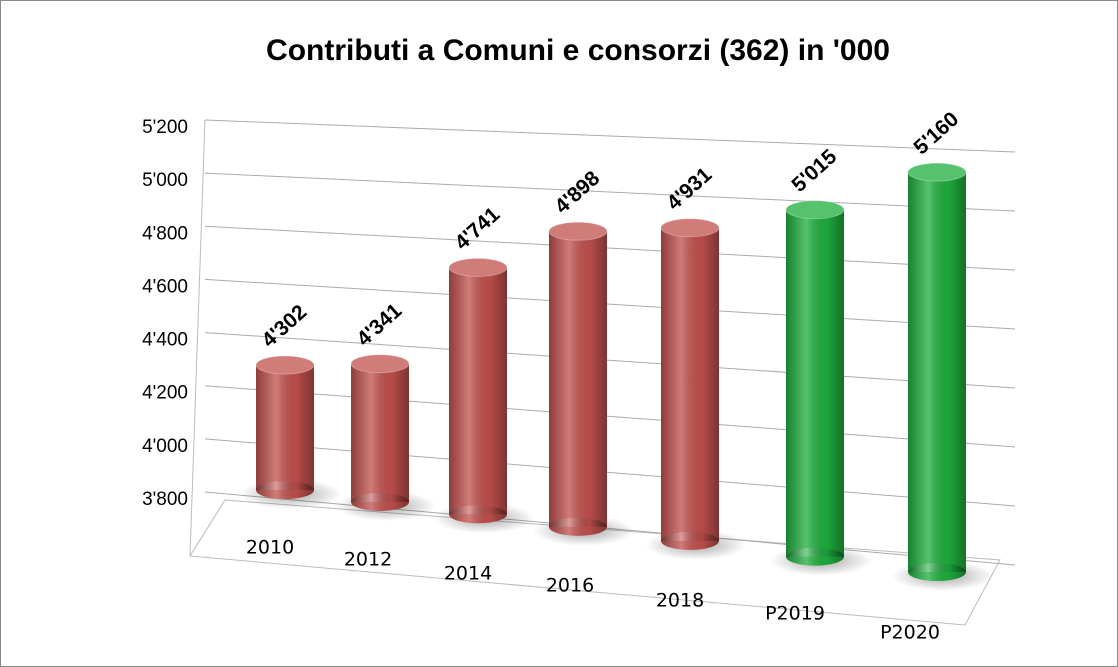  What do you see at coordinates (368, 560) in the screenshot?
I see `x-tick-label: 2012` at bounding box center [368, 560].